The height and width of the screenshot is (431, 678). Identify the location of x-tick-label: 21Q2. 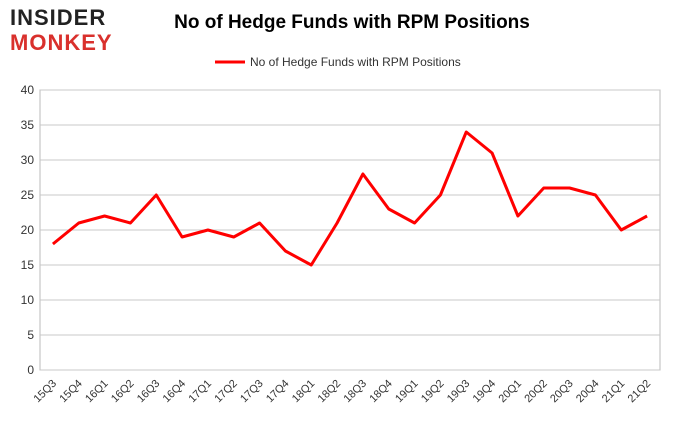
(640, 392).